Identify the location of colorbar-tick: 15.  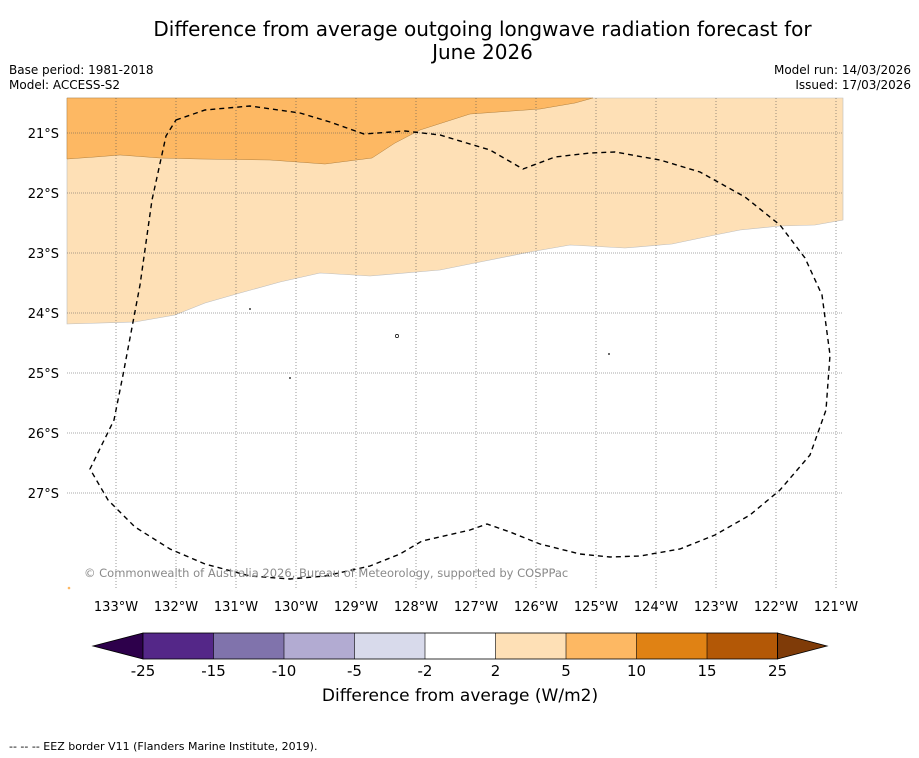
(706, 671).